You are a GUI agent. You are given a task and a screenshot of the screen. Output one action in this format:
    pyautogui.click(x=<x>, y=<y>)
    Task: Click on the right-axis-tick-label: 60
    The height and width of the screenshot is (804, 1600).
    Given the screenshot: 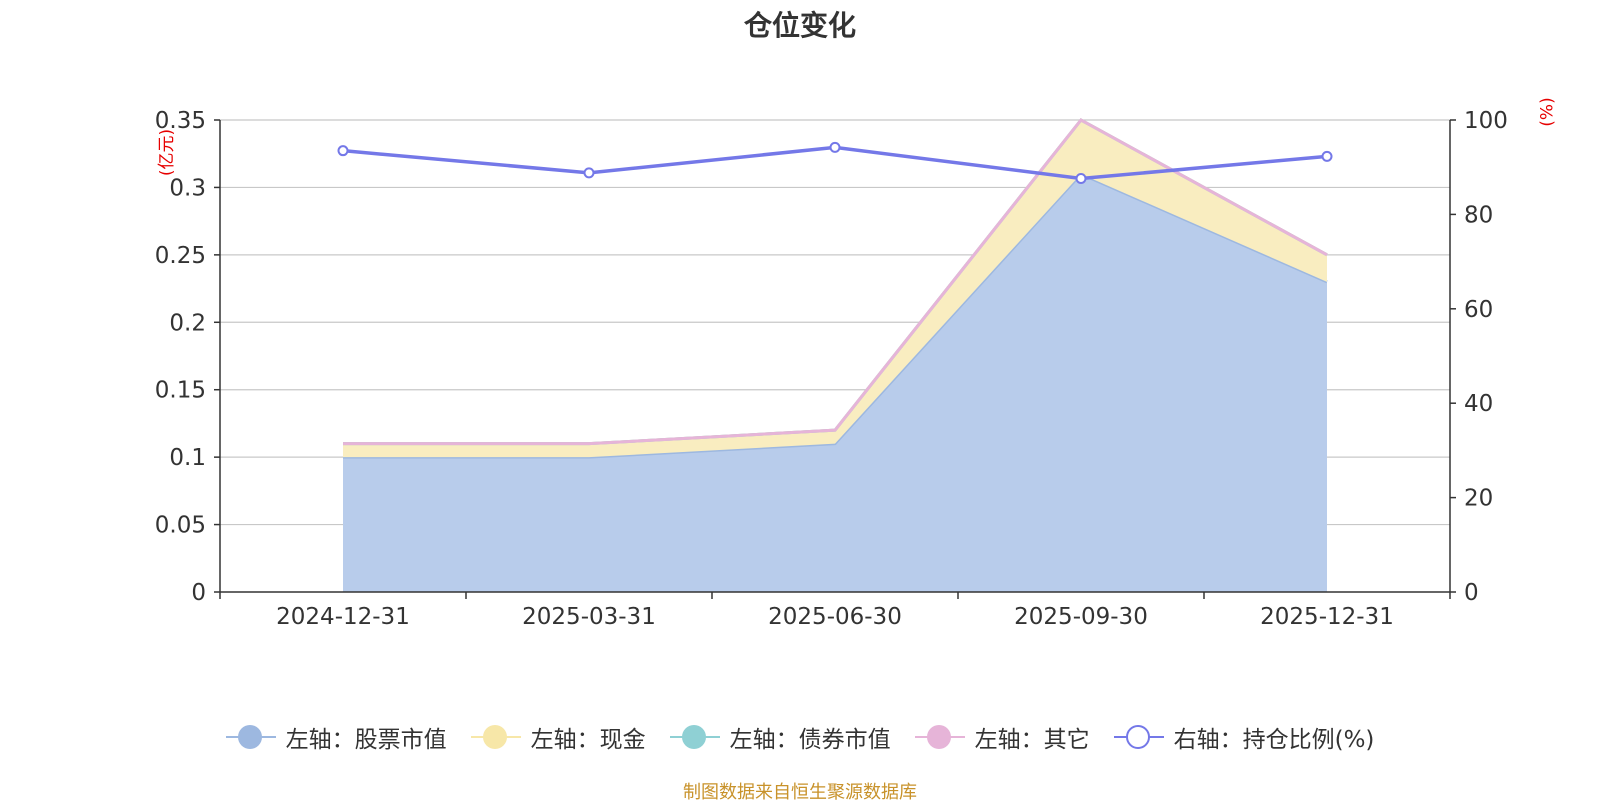 What is the action you would take?
    pyautogui.click(x=1478, y=310)
    